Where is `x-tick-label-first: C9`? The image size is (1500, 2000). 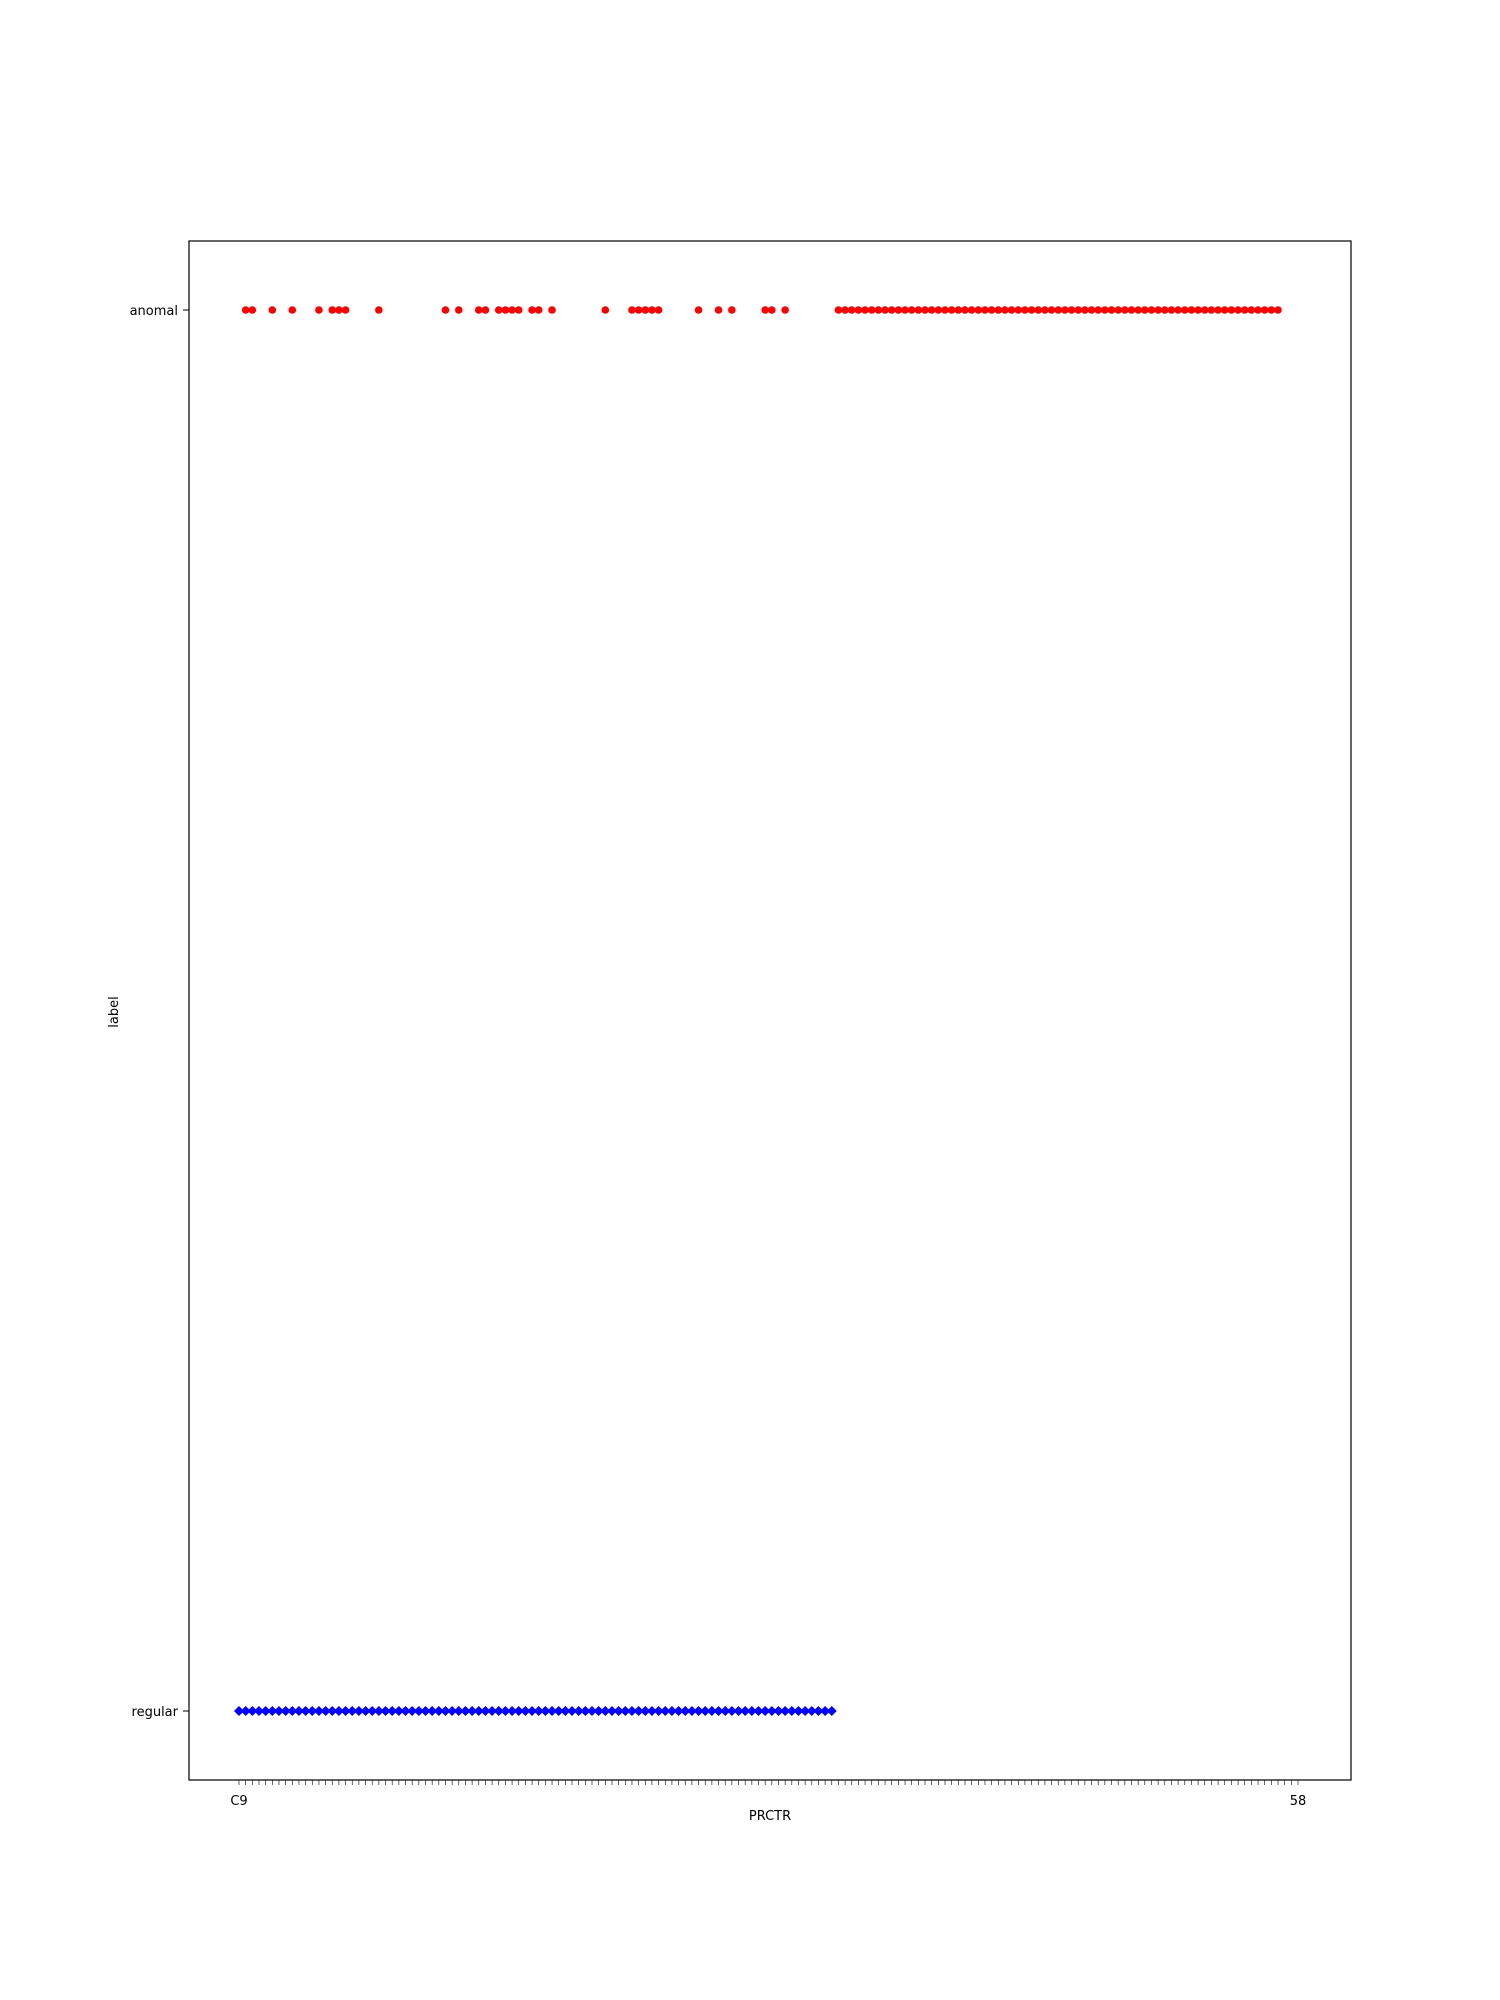 x-tick-label-first: C9 is located at coordinates (238, 1801).